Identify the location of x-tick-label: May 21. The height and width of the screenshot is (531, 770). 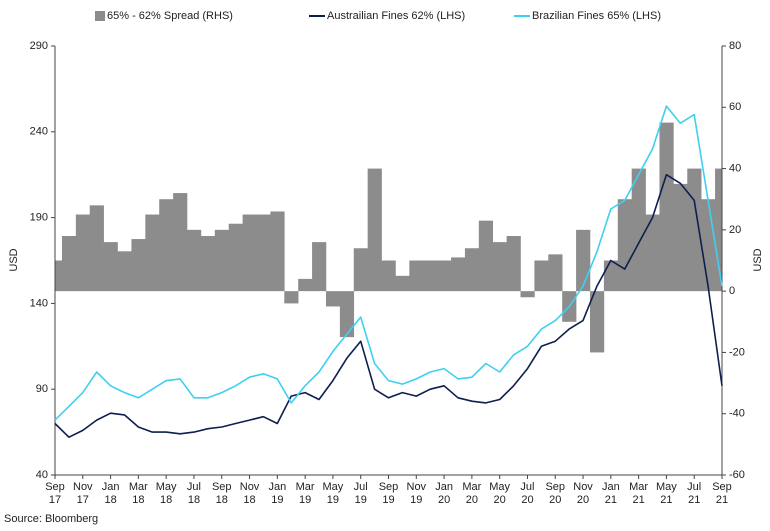
(666, 493).